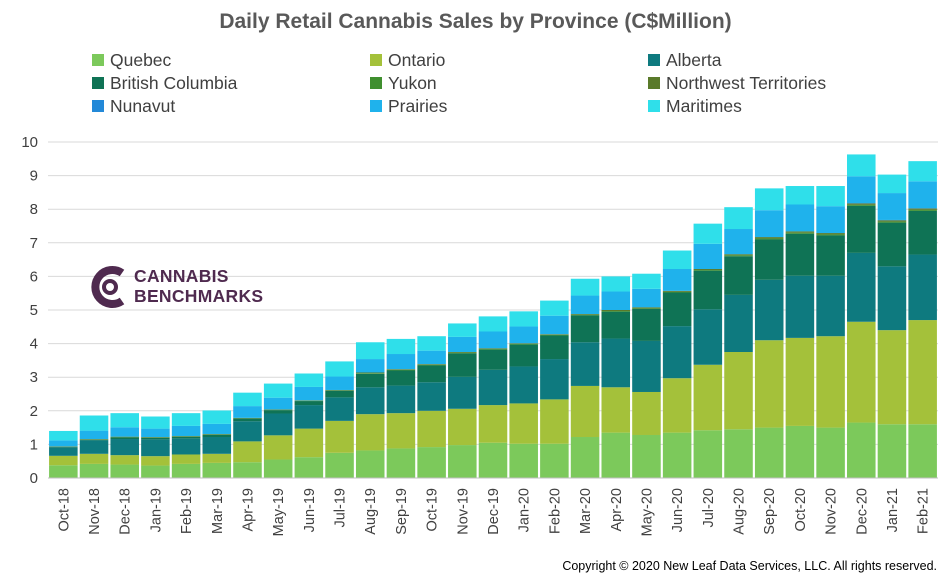 This screenshot has height=579, width=951. What do you see at coordinates (555, 511) in the screenshot?
I see `x-tick-label: Feb-20` at bounding box center [555, 511].